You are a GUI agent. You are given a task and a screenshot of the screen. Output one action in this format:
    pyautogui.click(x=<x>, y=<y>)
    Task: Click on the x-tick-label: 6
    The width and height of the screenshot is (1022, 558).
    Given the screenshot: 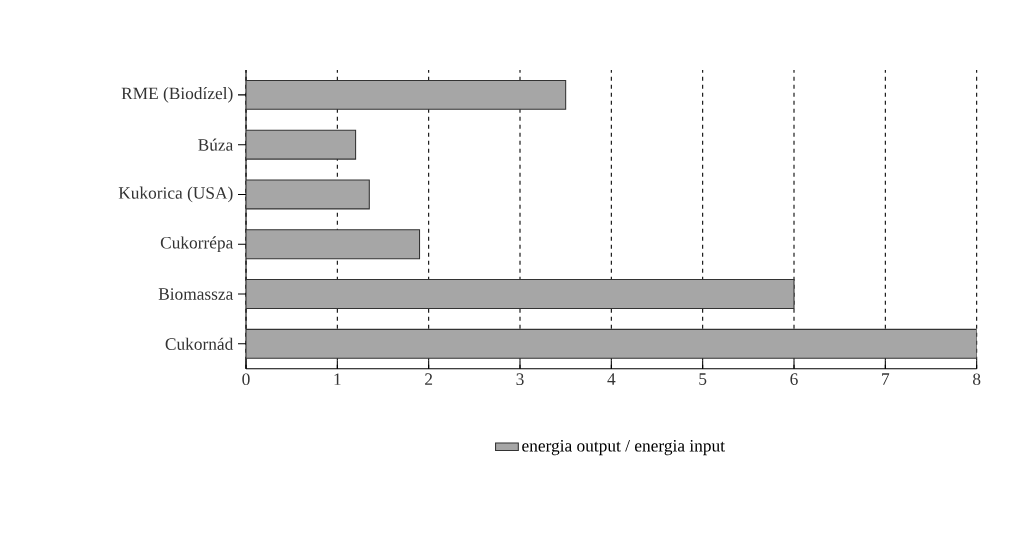 What is the action you would take?
    pyautogui.click(x=794, y=379)
    